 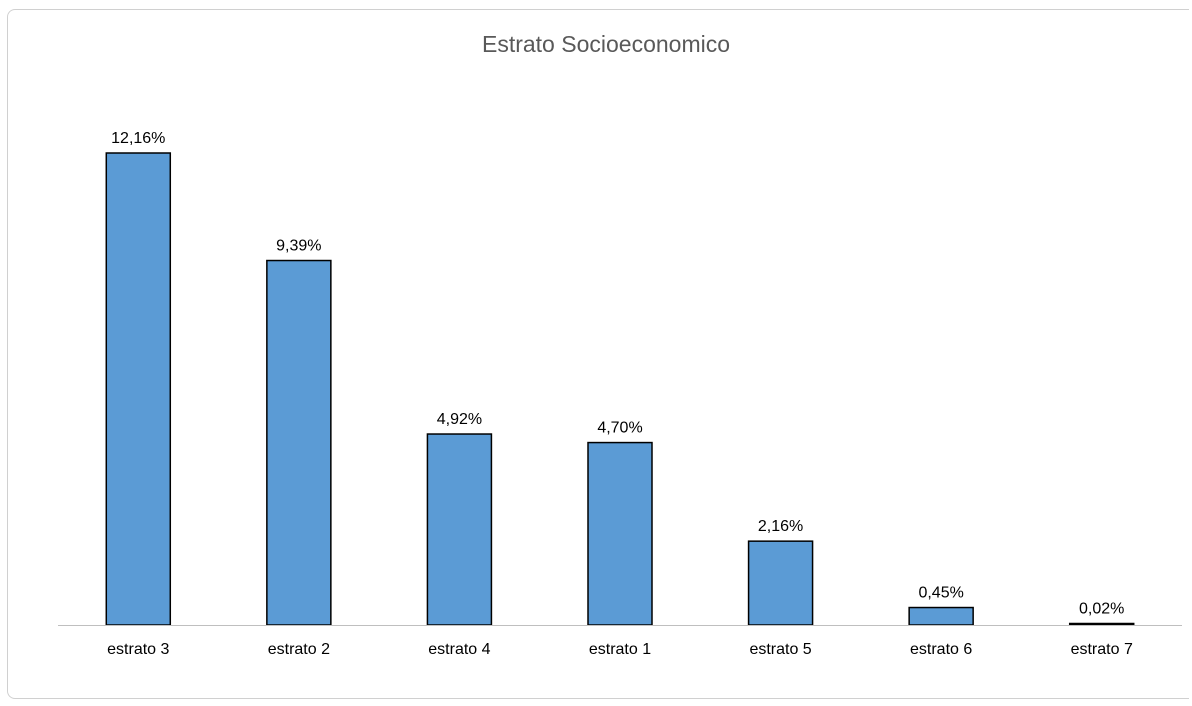 What do you see at coordinates (940, 593) in the screenshot?
I see `data-label-estrato-6: 0,45%` at bounding box center [940, 593].